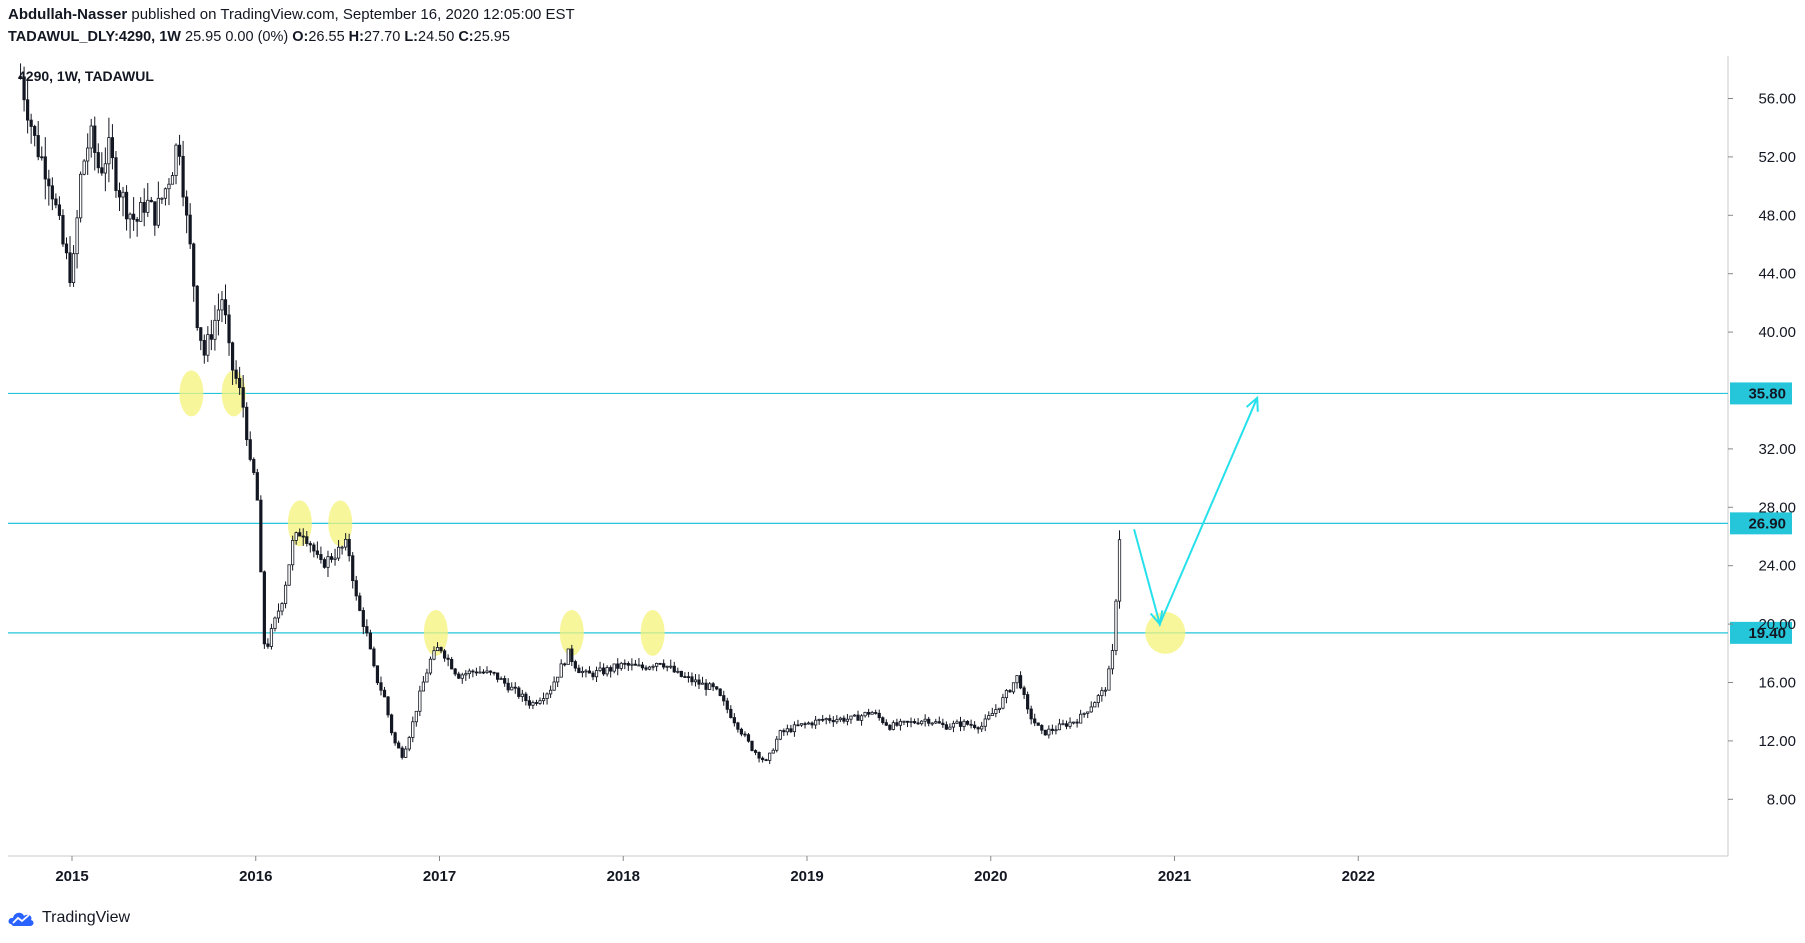 Image resolution: width=1805 pixels, height=943 pixels. I want to click on highlight-ellipse, so click(299, 523).